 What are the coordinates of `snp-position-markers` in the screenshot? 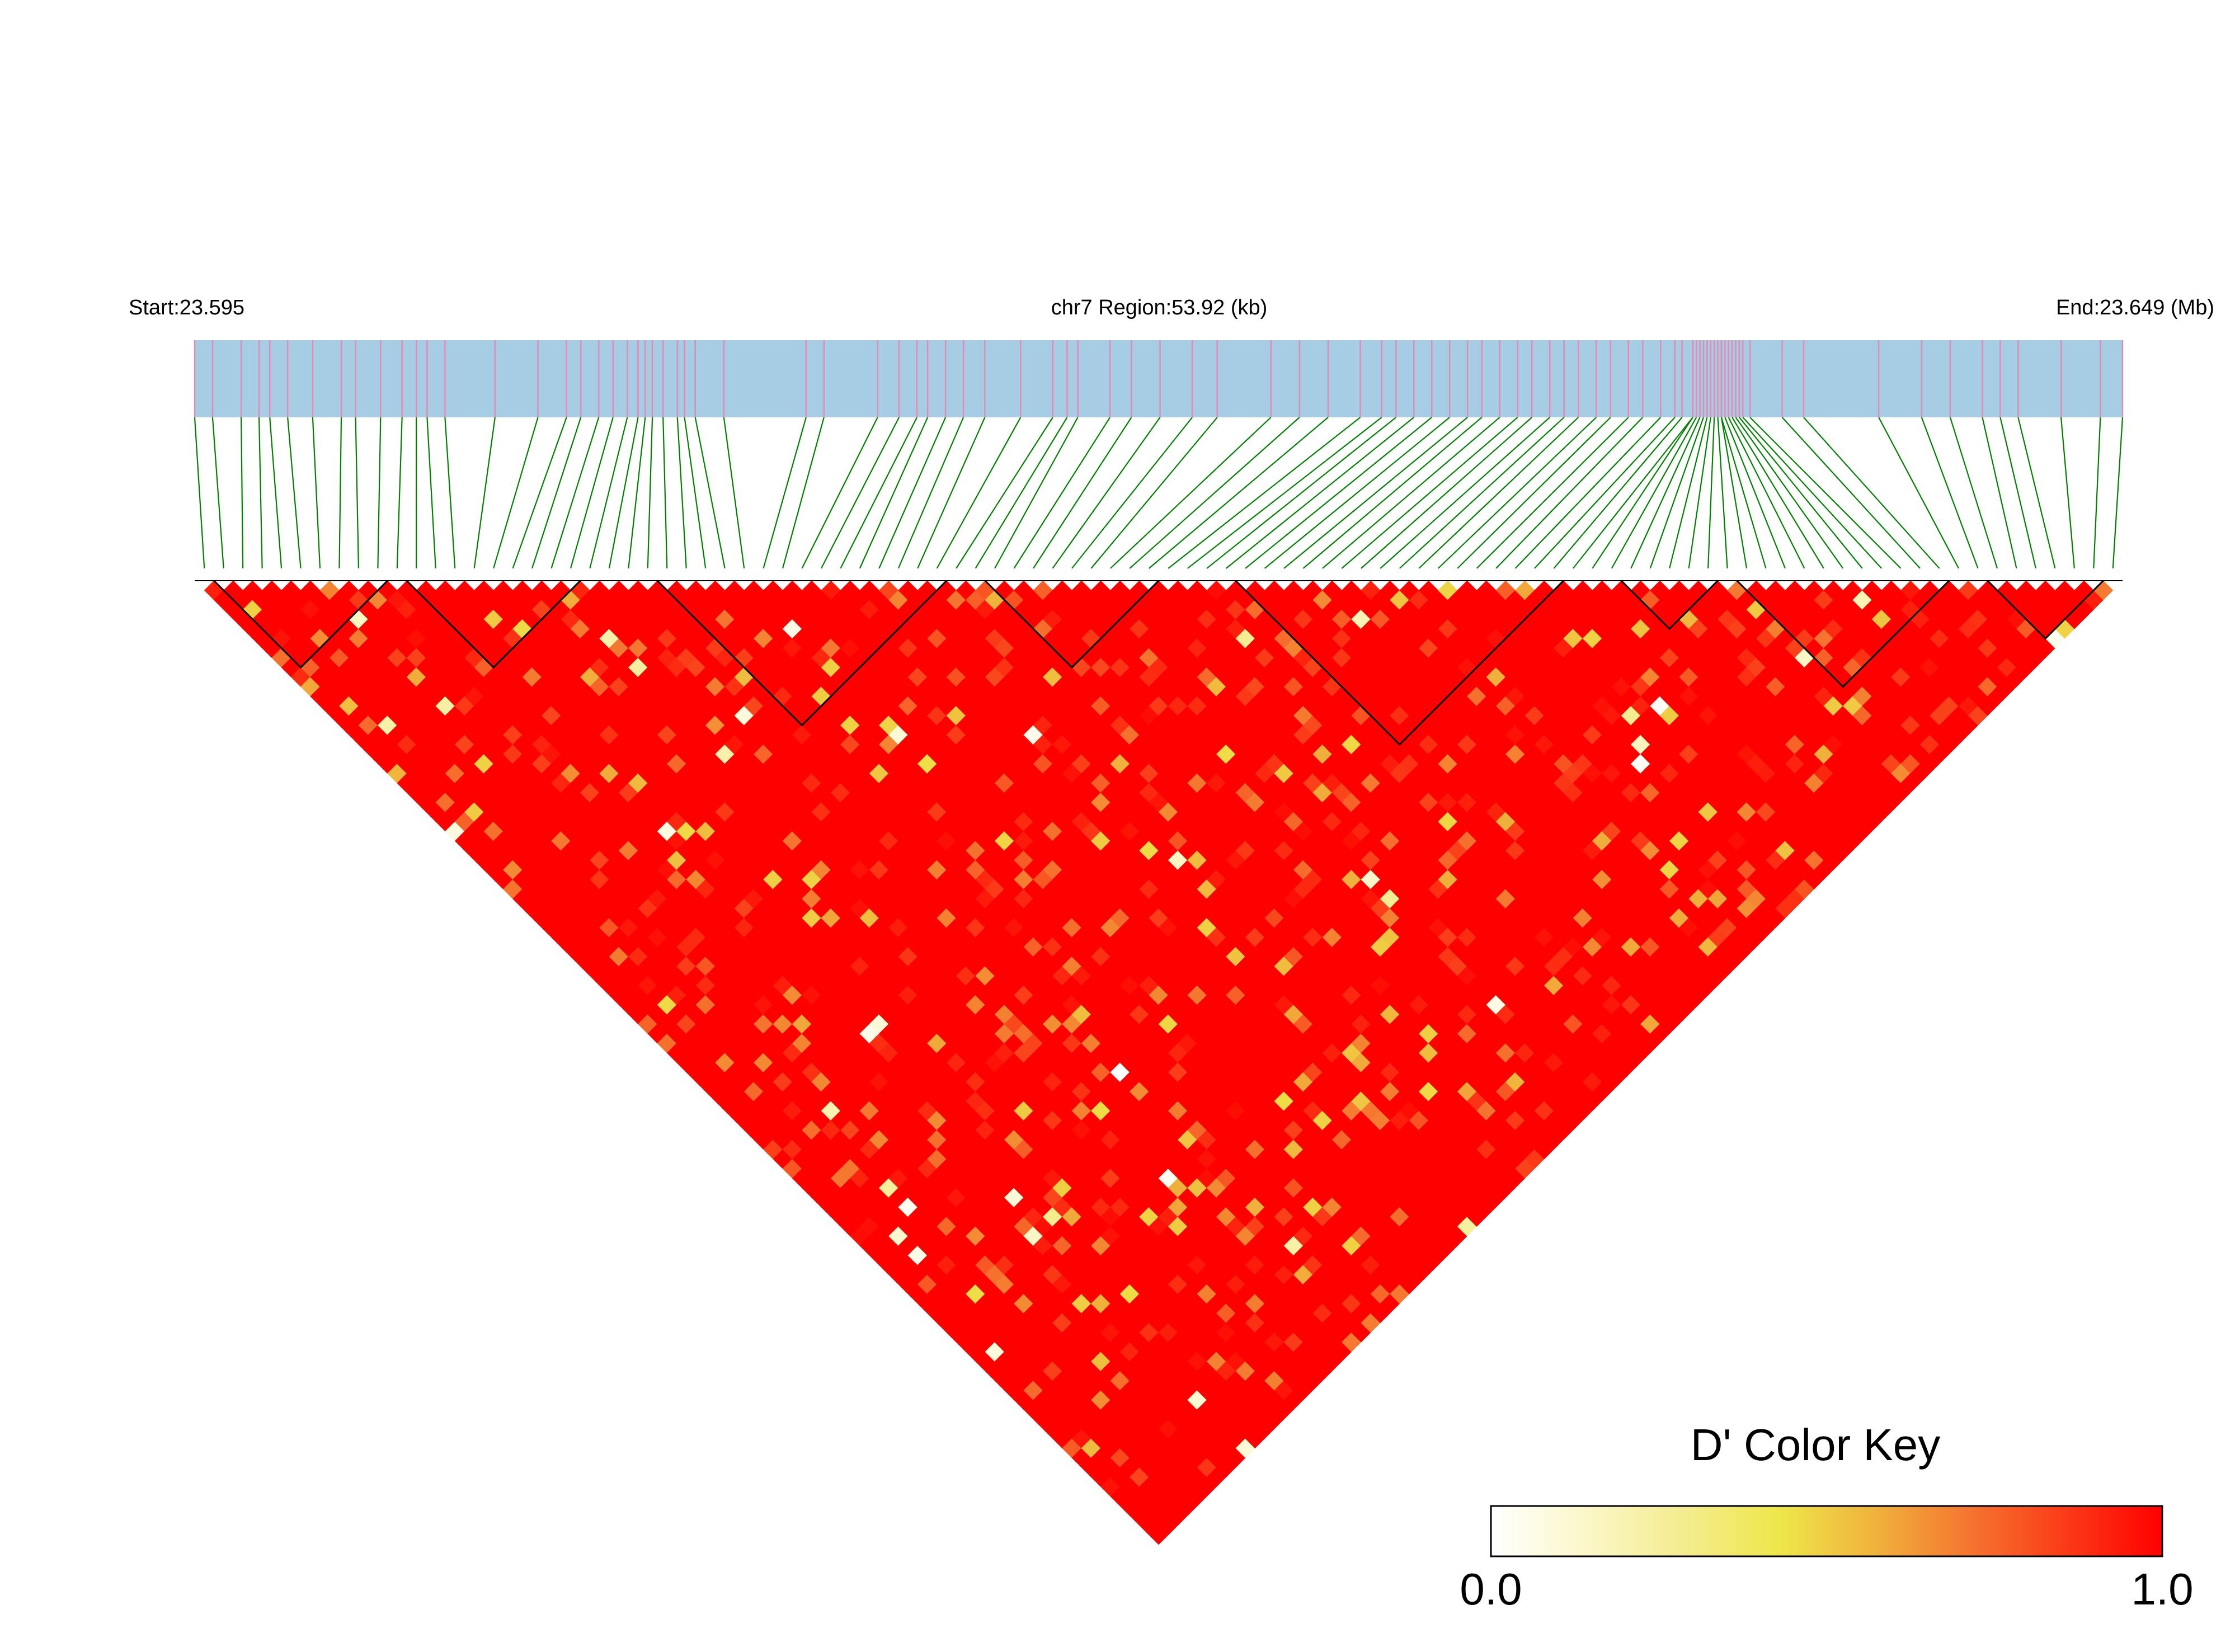 It's located at (1159, 379).